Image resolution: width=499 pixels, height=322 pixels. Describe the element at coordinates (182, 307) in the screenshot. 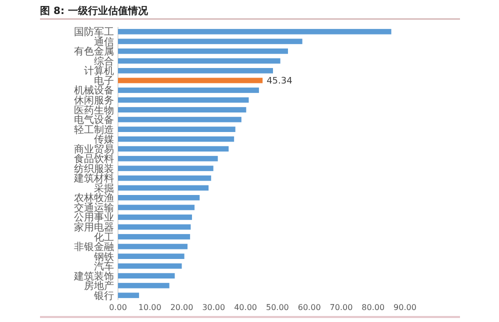

I see `x-tick-label: 20.00` at that location.